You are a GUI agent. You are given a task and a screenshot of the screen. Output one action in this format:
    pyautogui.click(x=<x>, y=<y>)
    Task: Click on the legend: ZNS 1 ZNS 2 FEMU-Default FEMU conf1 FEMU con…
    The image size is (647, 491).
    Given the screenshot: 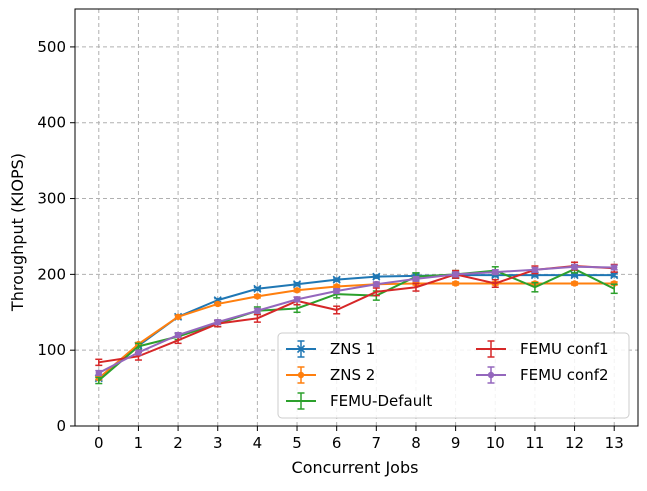 What is the action you would take?
    pyautogui.click(x=453, y=375)
    